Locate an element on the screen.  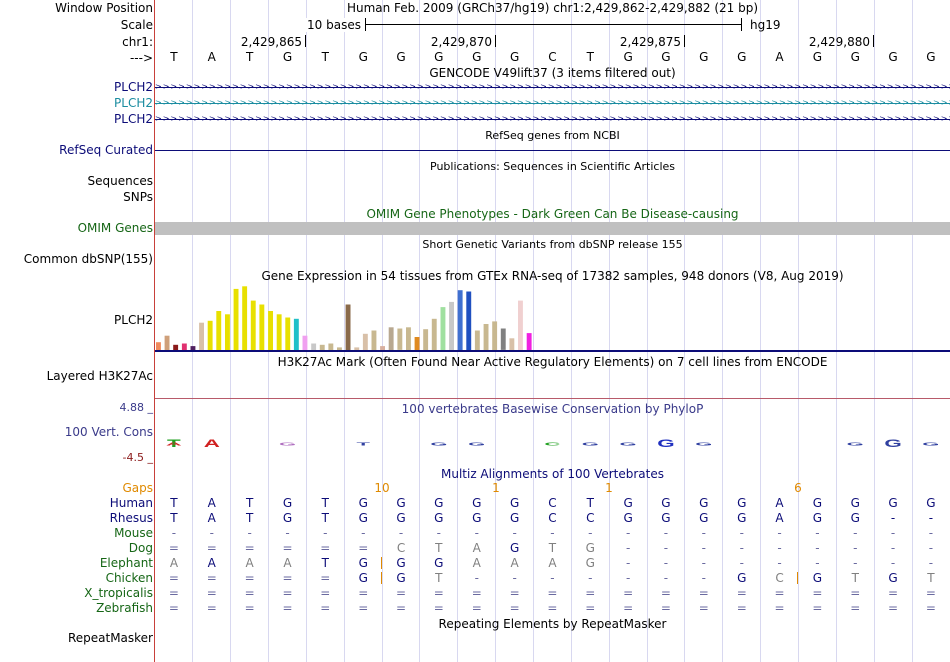
phylop-logo: TA A G T G G C G G G G G G G is located at coordinates (552, 443).